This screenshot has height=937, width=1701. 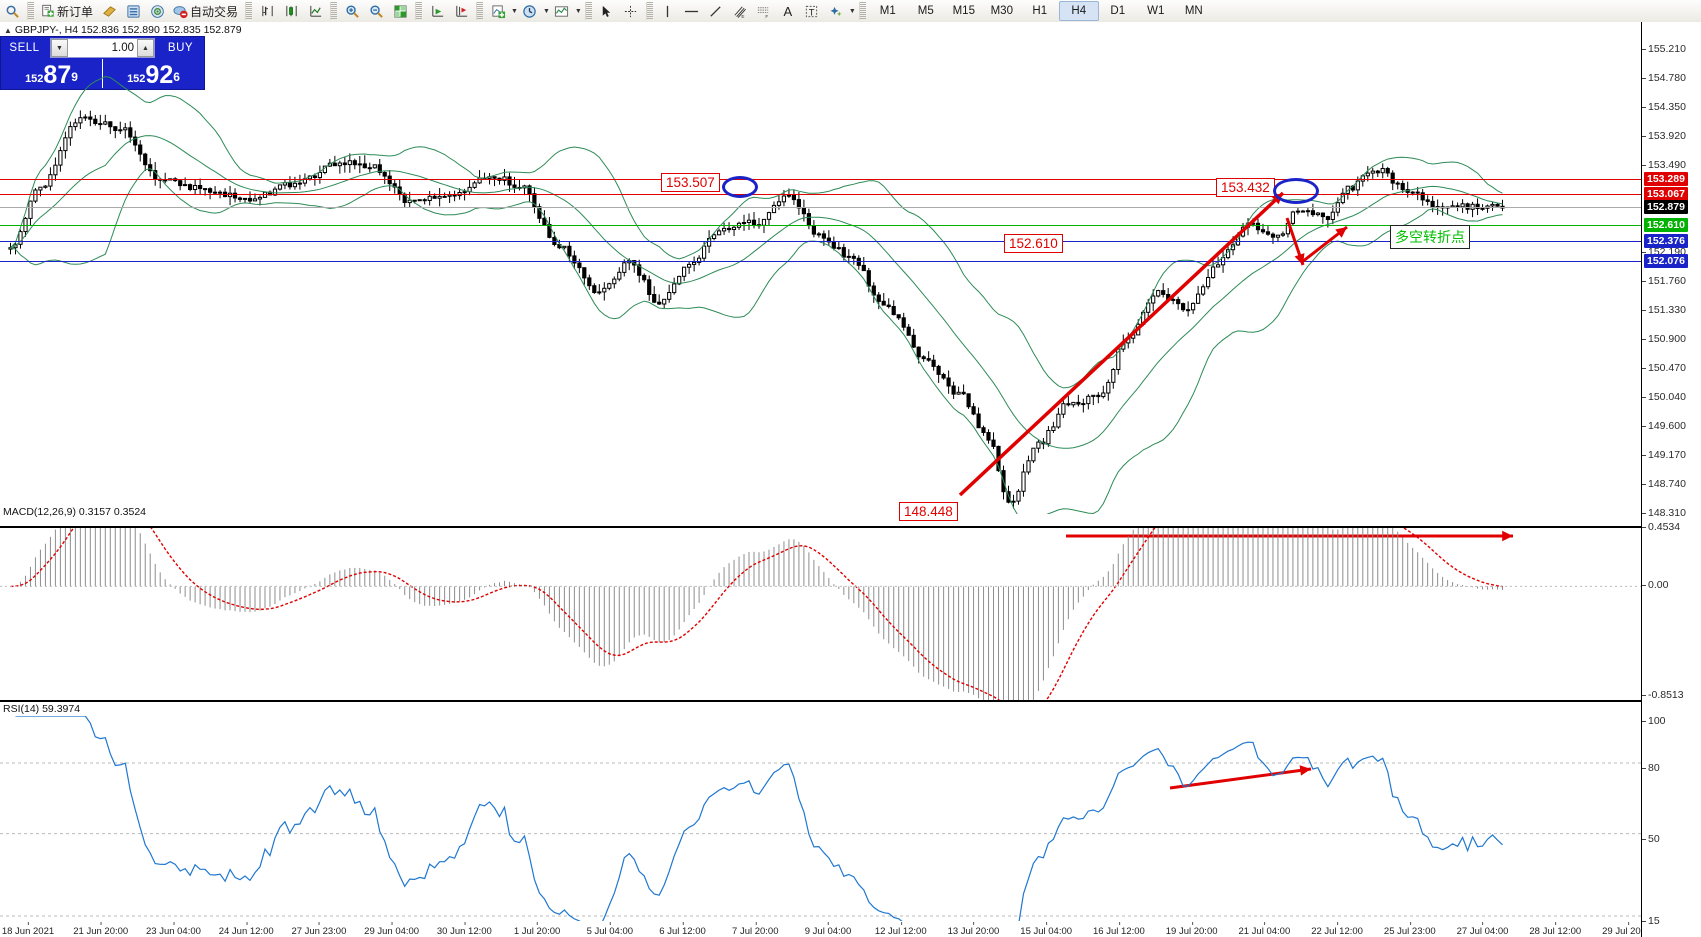 What do you see at coordinates (764, 11) in the screenshot?
I see `fibonacci-icon: F` at bounding box center [764, 11].